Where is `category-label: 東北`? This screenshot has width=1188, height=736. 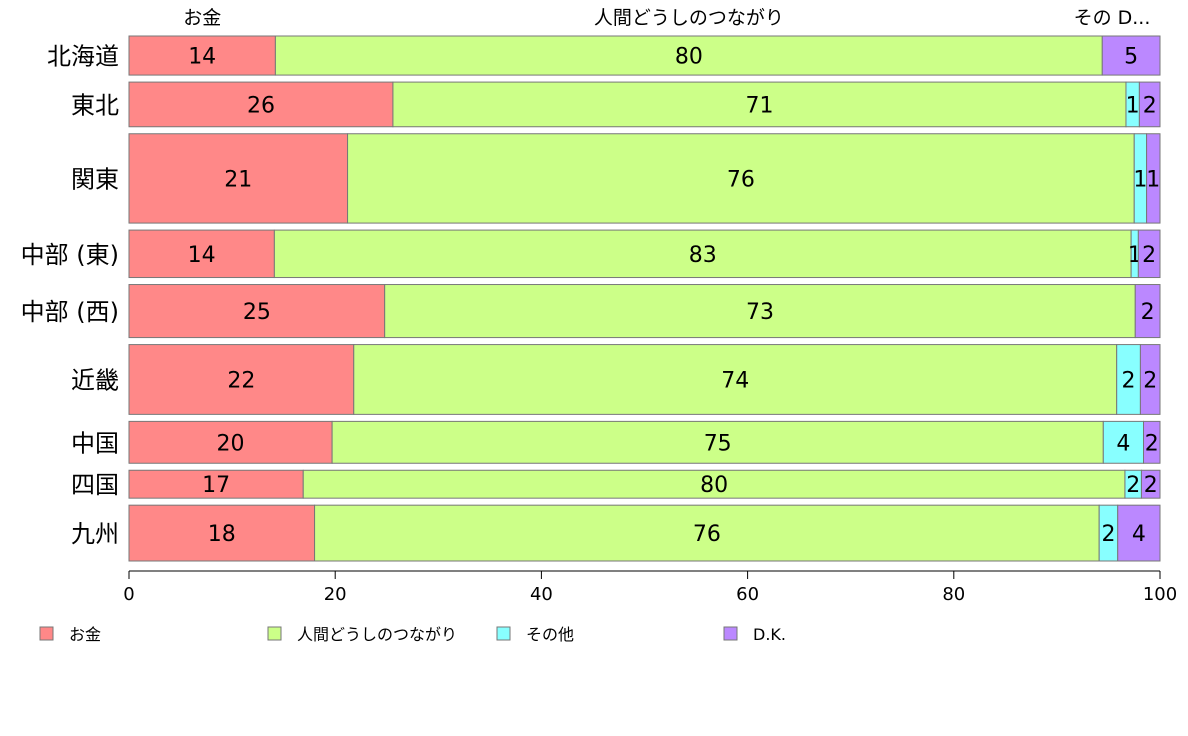
category-label: 東北 is located at coordinates (95, 105).